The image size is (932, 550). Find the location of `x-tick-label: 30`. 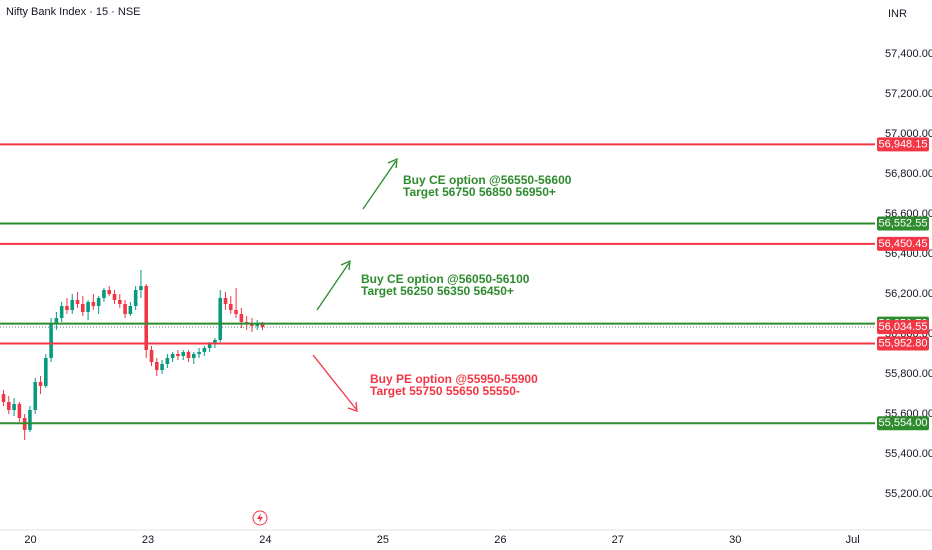

x-tick-label: 30 is located at coordinates (735, 540).